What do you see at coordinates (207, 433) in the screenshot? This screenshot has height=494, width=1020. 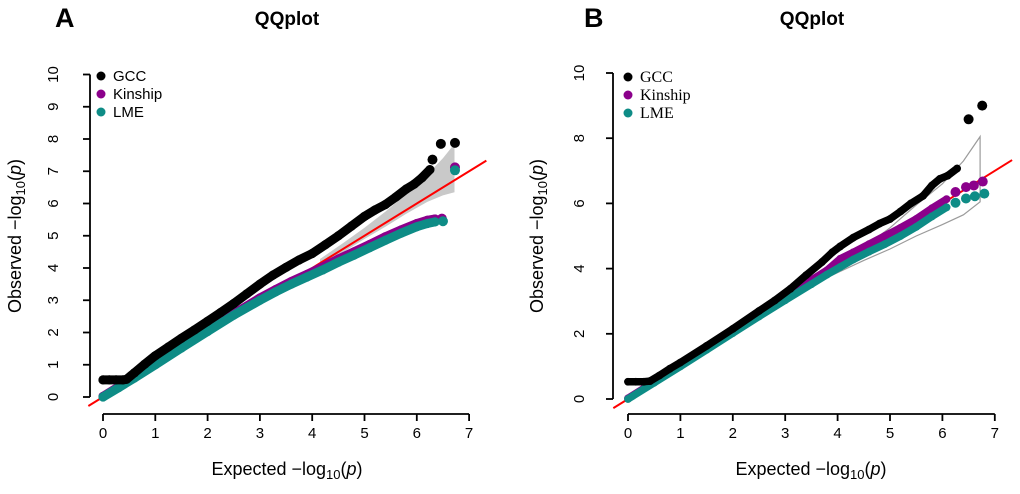 I see `x-tick-label: 2` at bounding box center [207, 433].